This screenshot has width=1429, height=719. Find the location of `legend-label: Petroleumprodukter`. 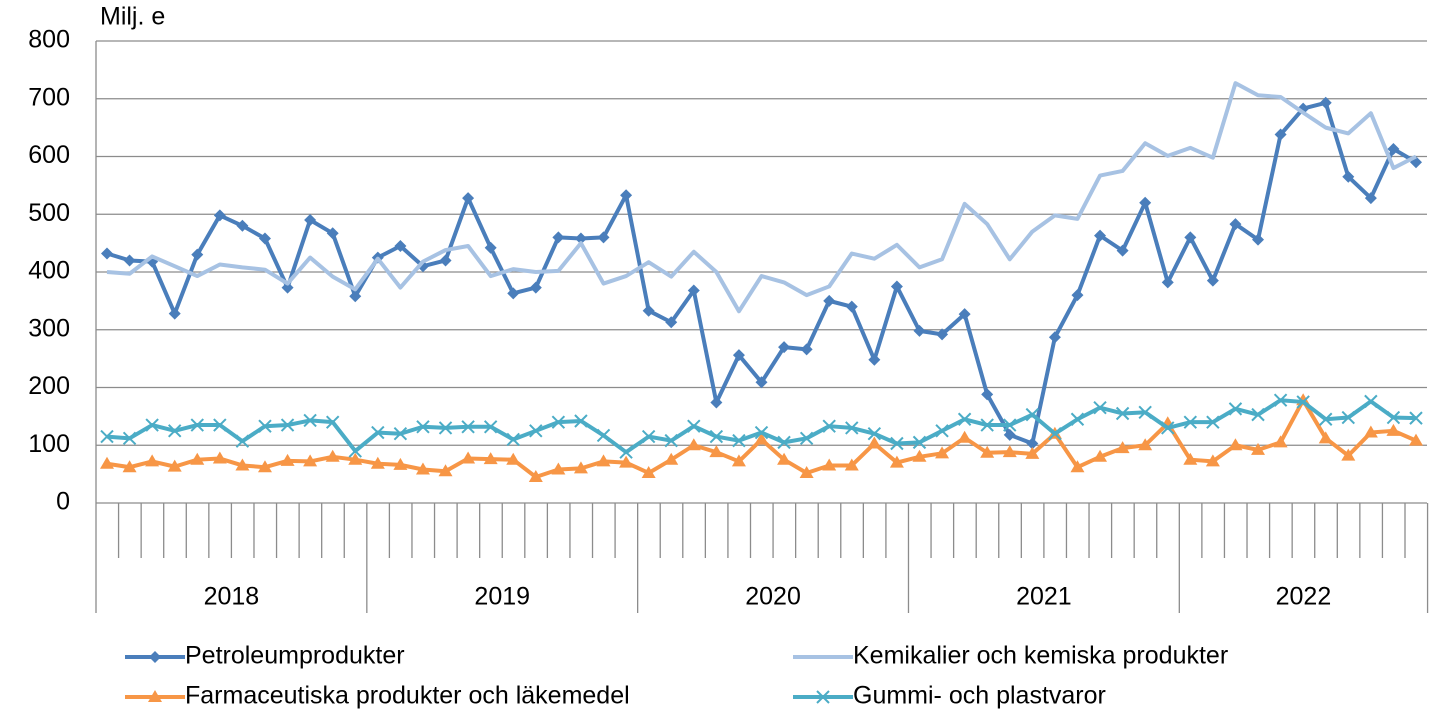

legend-label: Petroleumprodukter is located at coordinates (295, 656).